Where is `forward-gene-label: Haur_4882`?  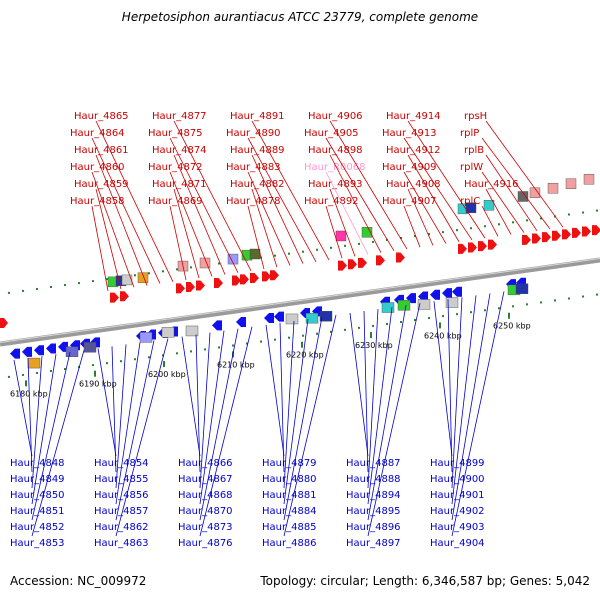 forward-gene-label: Haur_4882 is located at coordinates (257, 184).